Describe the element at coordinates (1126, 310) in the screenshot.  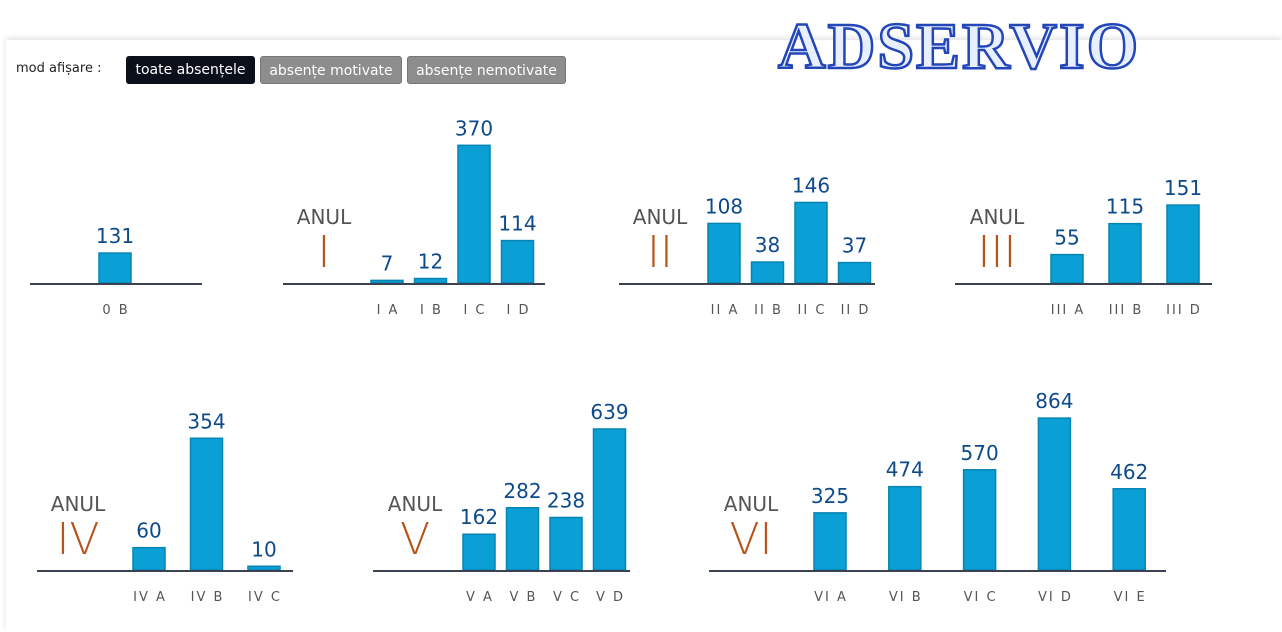
I see `category-label: III B` at that location.